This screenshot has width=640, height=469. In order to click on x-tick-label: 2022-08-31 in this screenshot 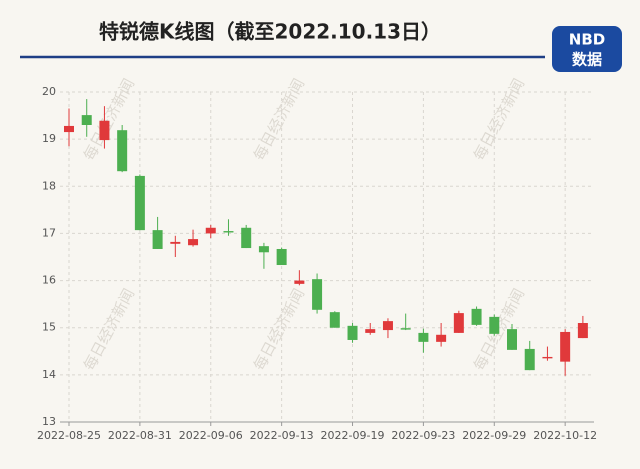, I will do `click(140, 435)`.